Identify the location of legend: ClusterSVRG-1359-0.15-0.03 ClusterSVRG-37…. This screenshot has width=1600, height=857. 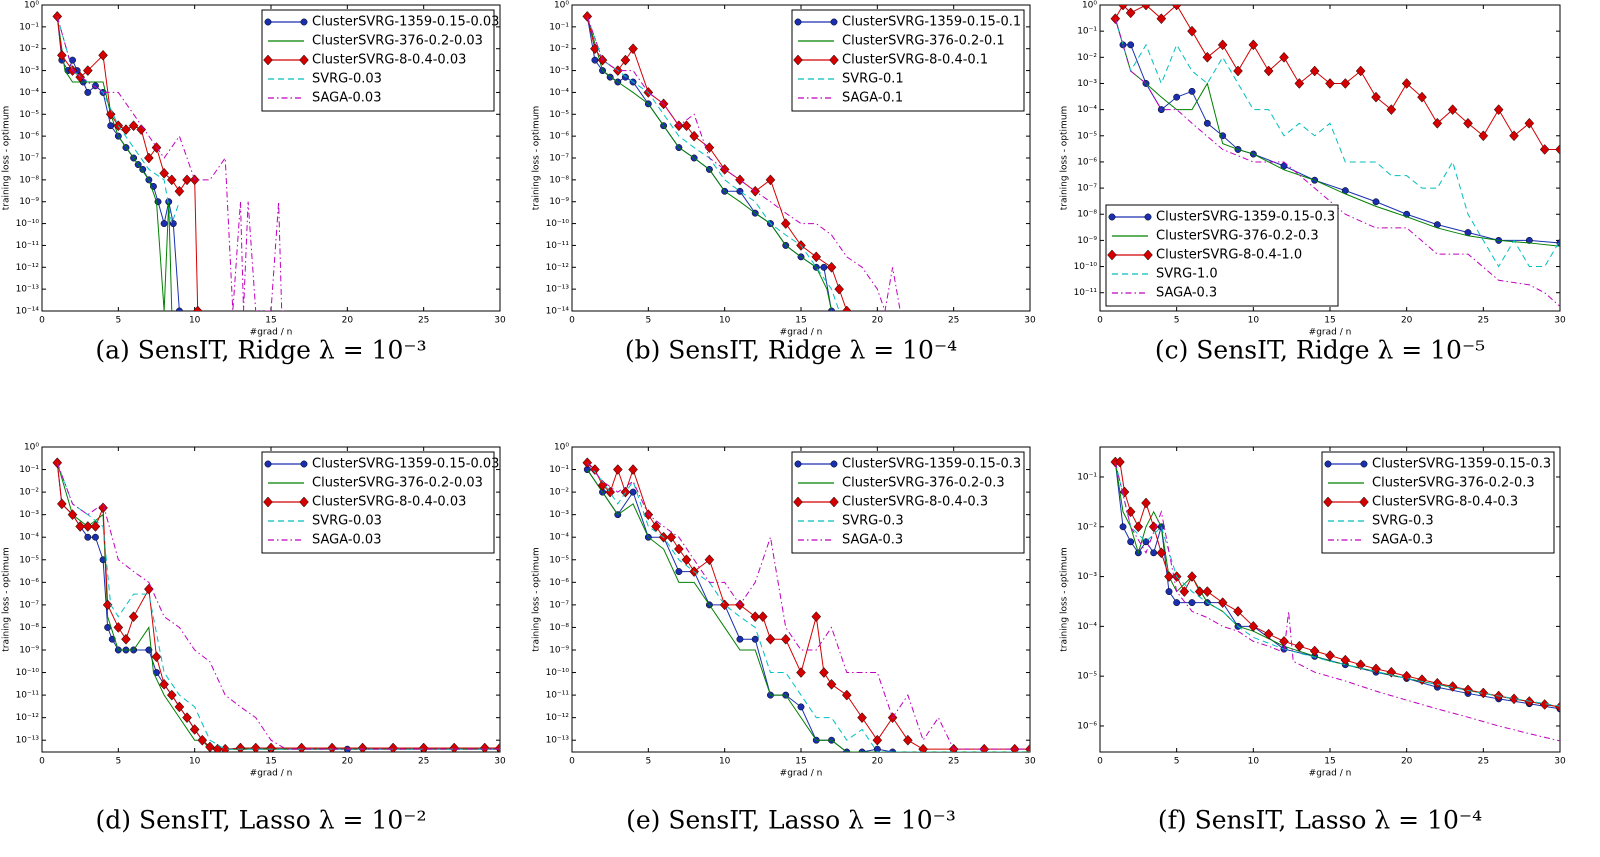
(380, 60).